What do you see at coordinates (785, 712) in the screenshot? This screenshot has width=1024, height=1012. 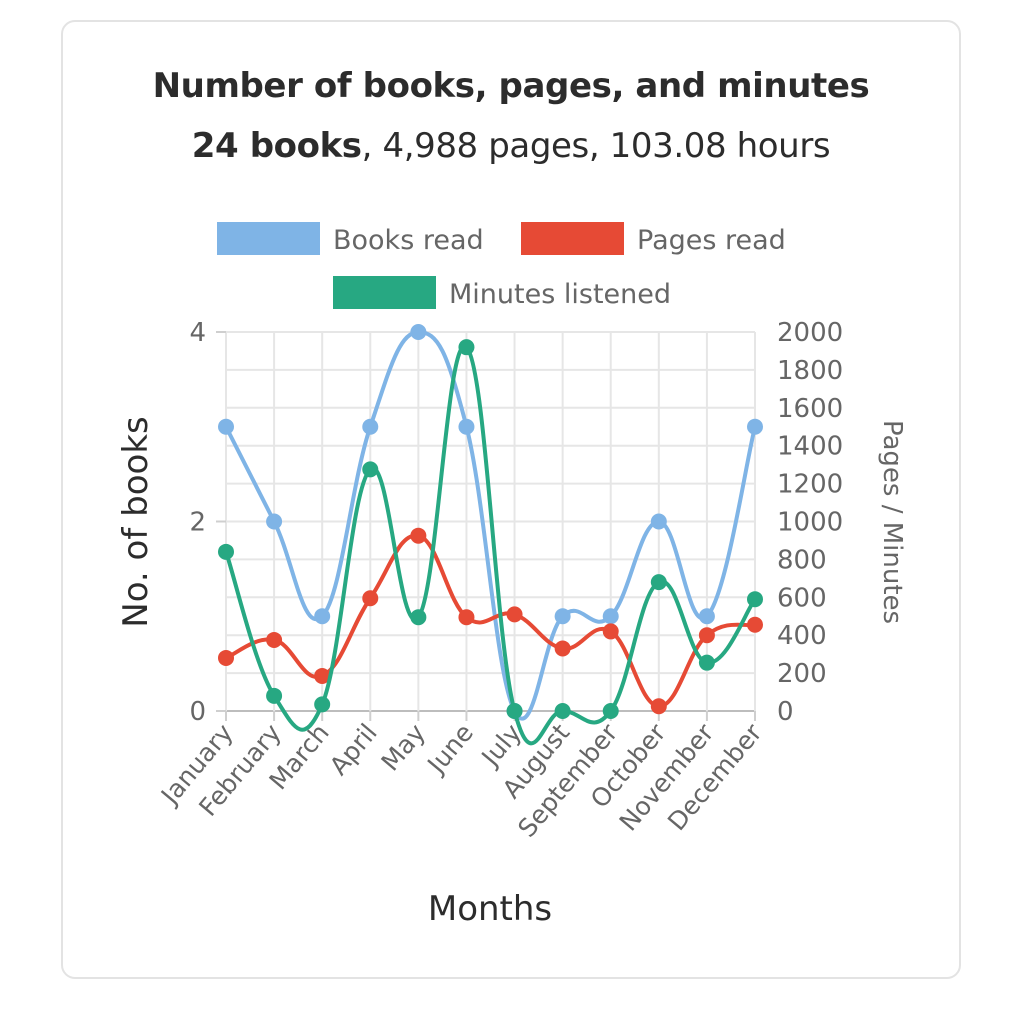 I see `y-right-tick-label: 0` at bounding box center [785, 712].